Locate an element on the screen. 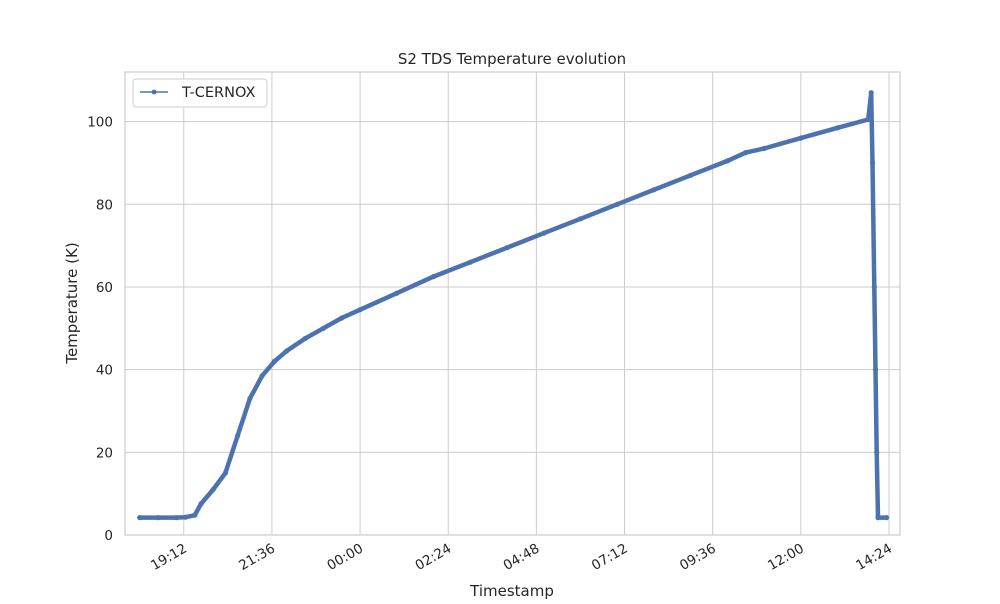 This screenshot has width=1000, height=604. y-tick-label: 0 is located at coordinates (108, 536).